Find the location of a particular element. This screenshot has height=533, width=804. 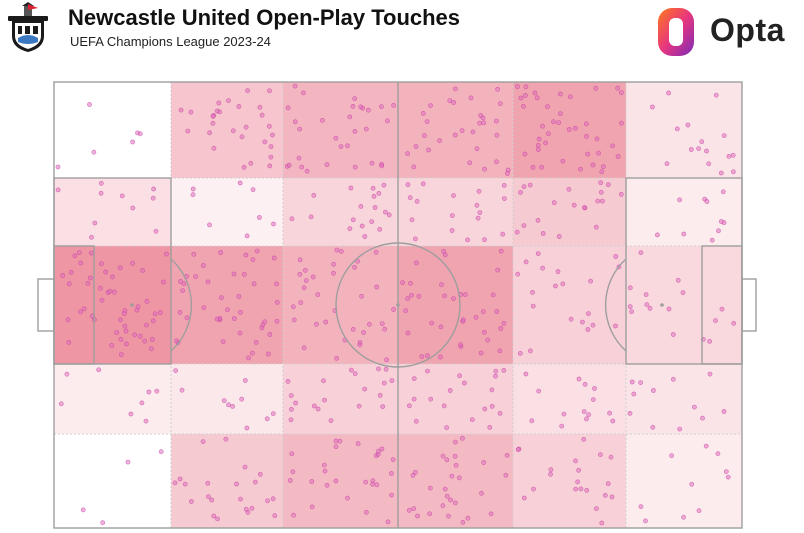

centre-circle is located at coordinates (398, 305).